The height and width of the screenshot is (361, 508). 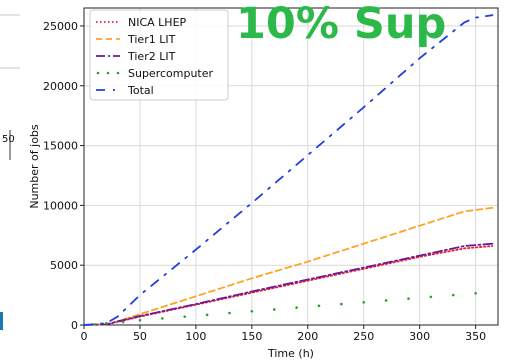 I want to click on overlay-title: 10% Sup, so click(x=341, y=24).